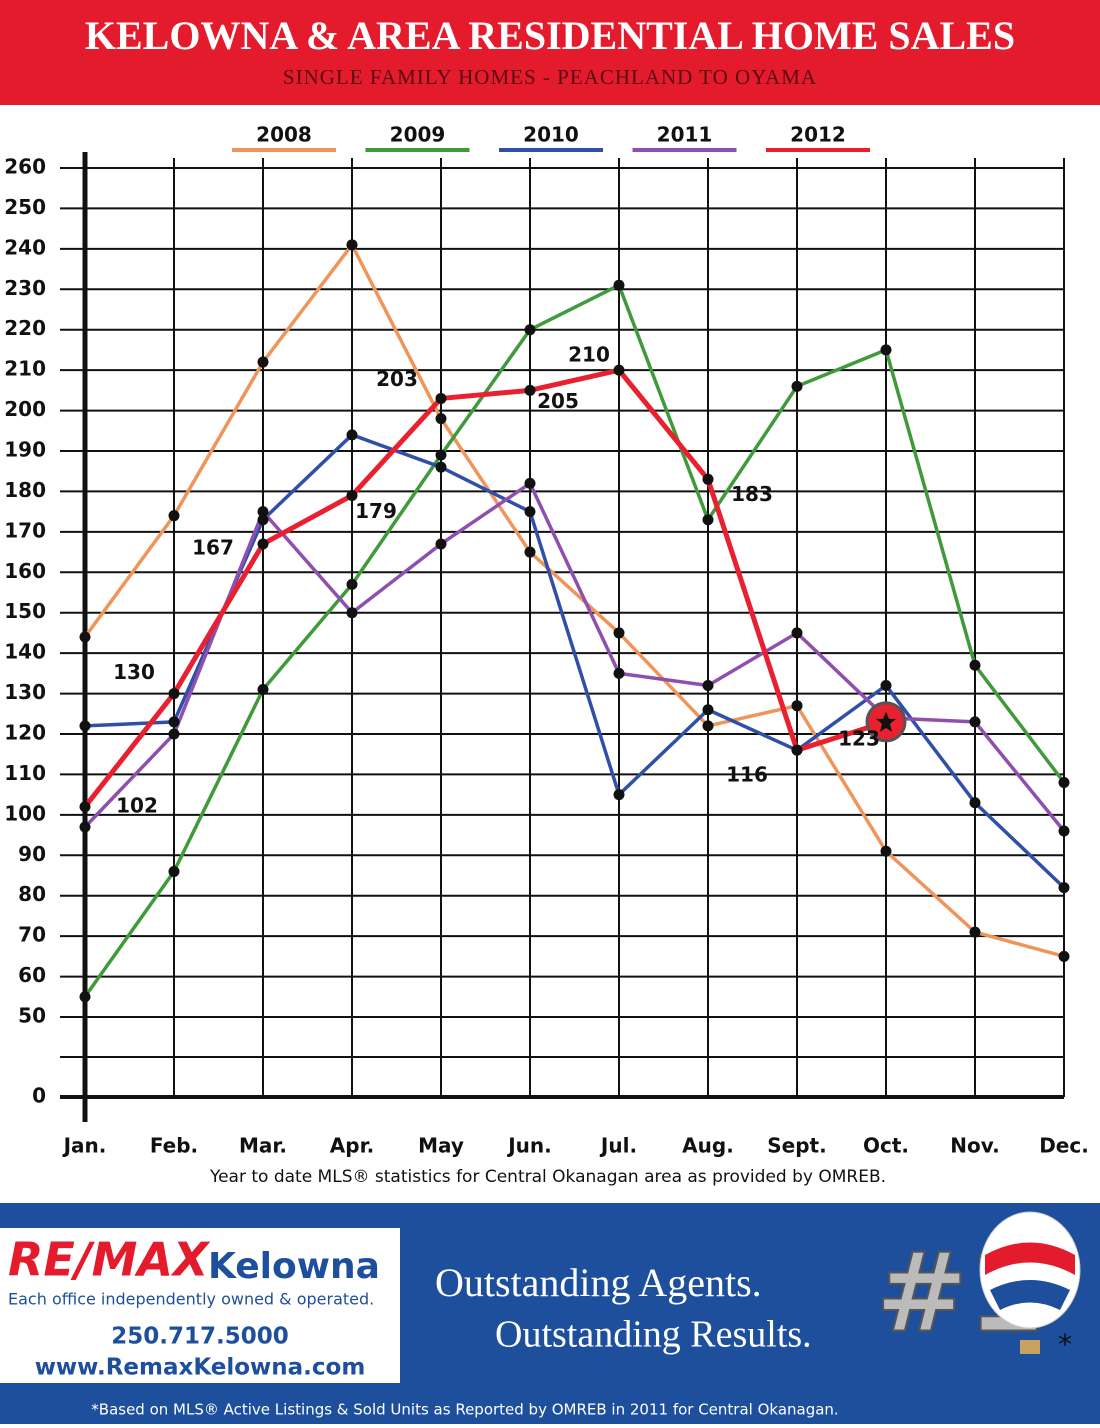 This screenshot has width=1100, height=1428. I want to click on y-tick-label: 140, so click(25, 652).